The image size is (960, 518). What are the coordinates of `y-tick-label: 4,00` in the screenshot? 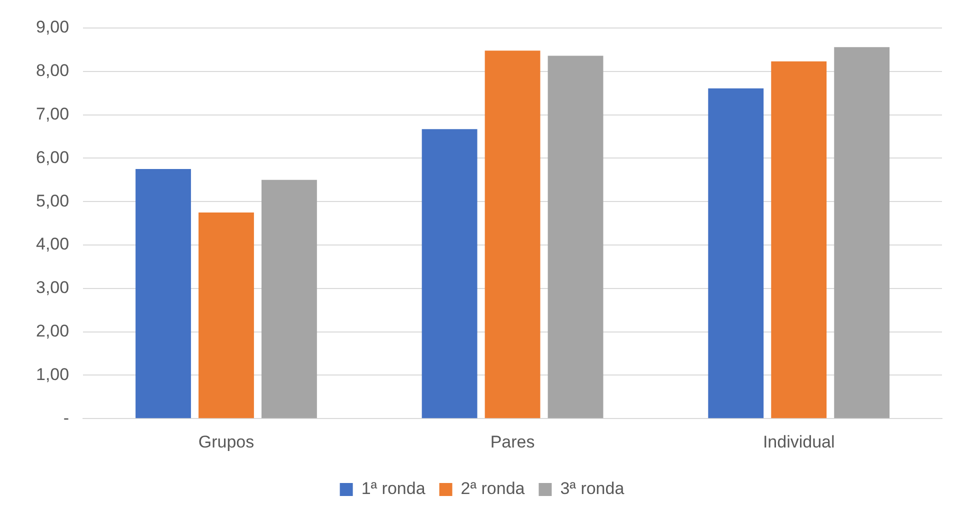 It's located at (53, 244).